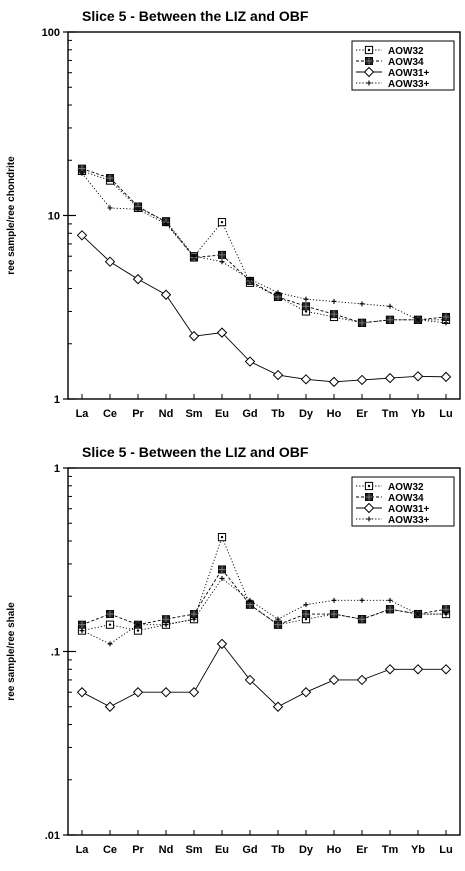 The height and width of the screenshot is (871, 465). What do you see at coordinates (334, 414) in the screenshot?
I see `x-tick-label: Ho` at bounding box center [334, 414].